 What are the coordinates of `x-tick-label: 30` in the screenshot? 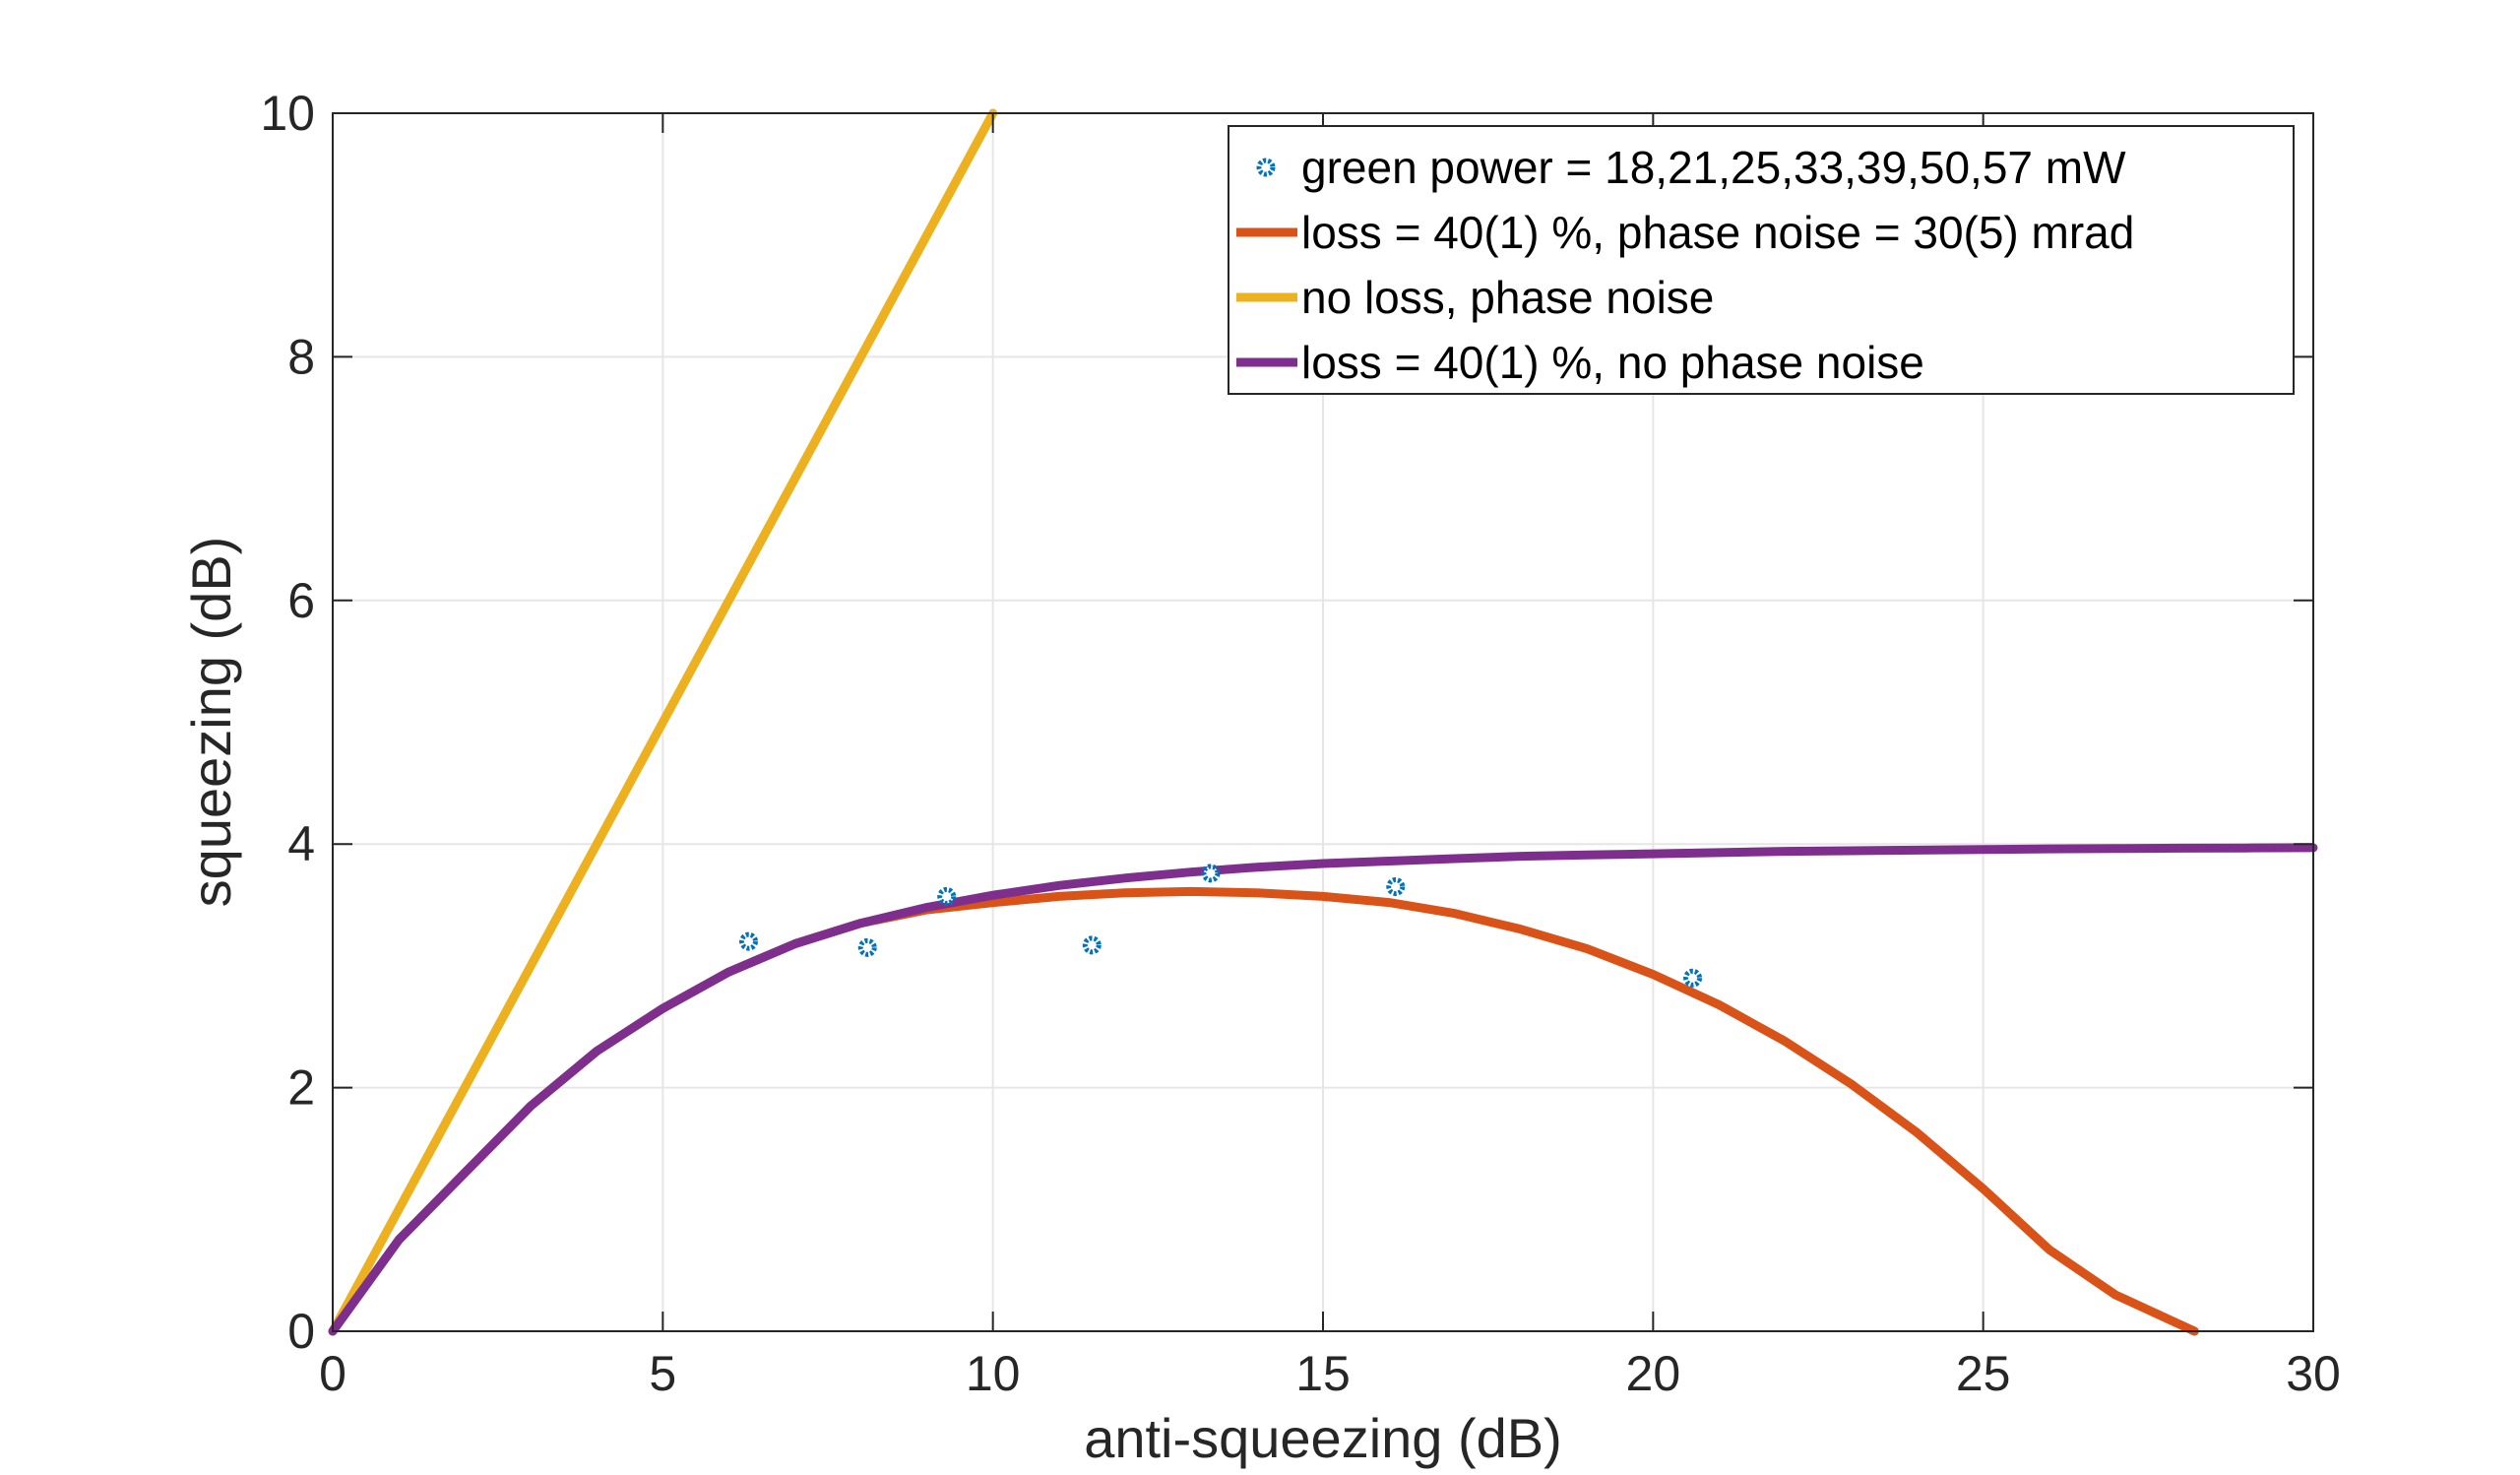 It's located at (2313, 1373).